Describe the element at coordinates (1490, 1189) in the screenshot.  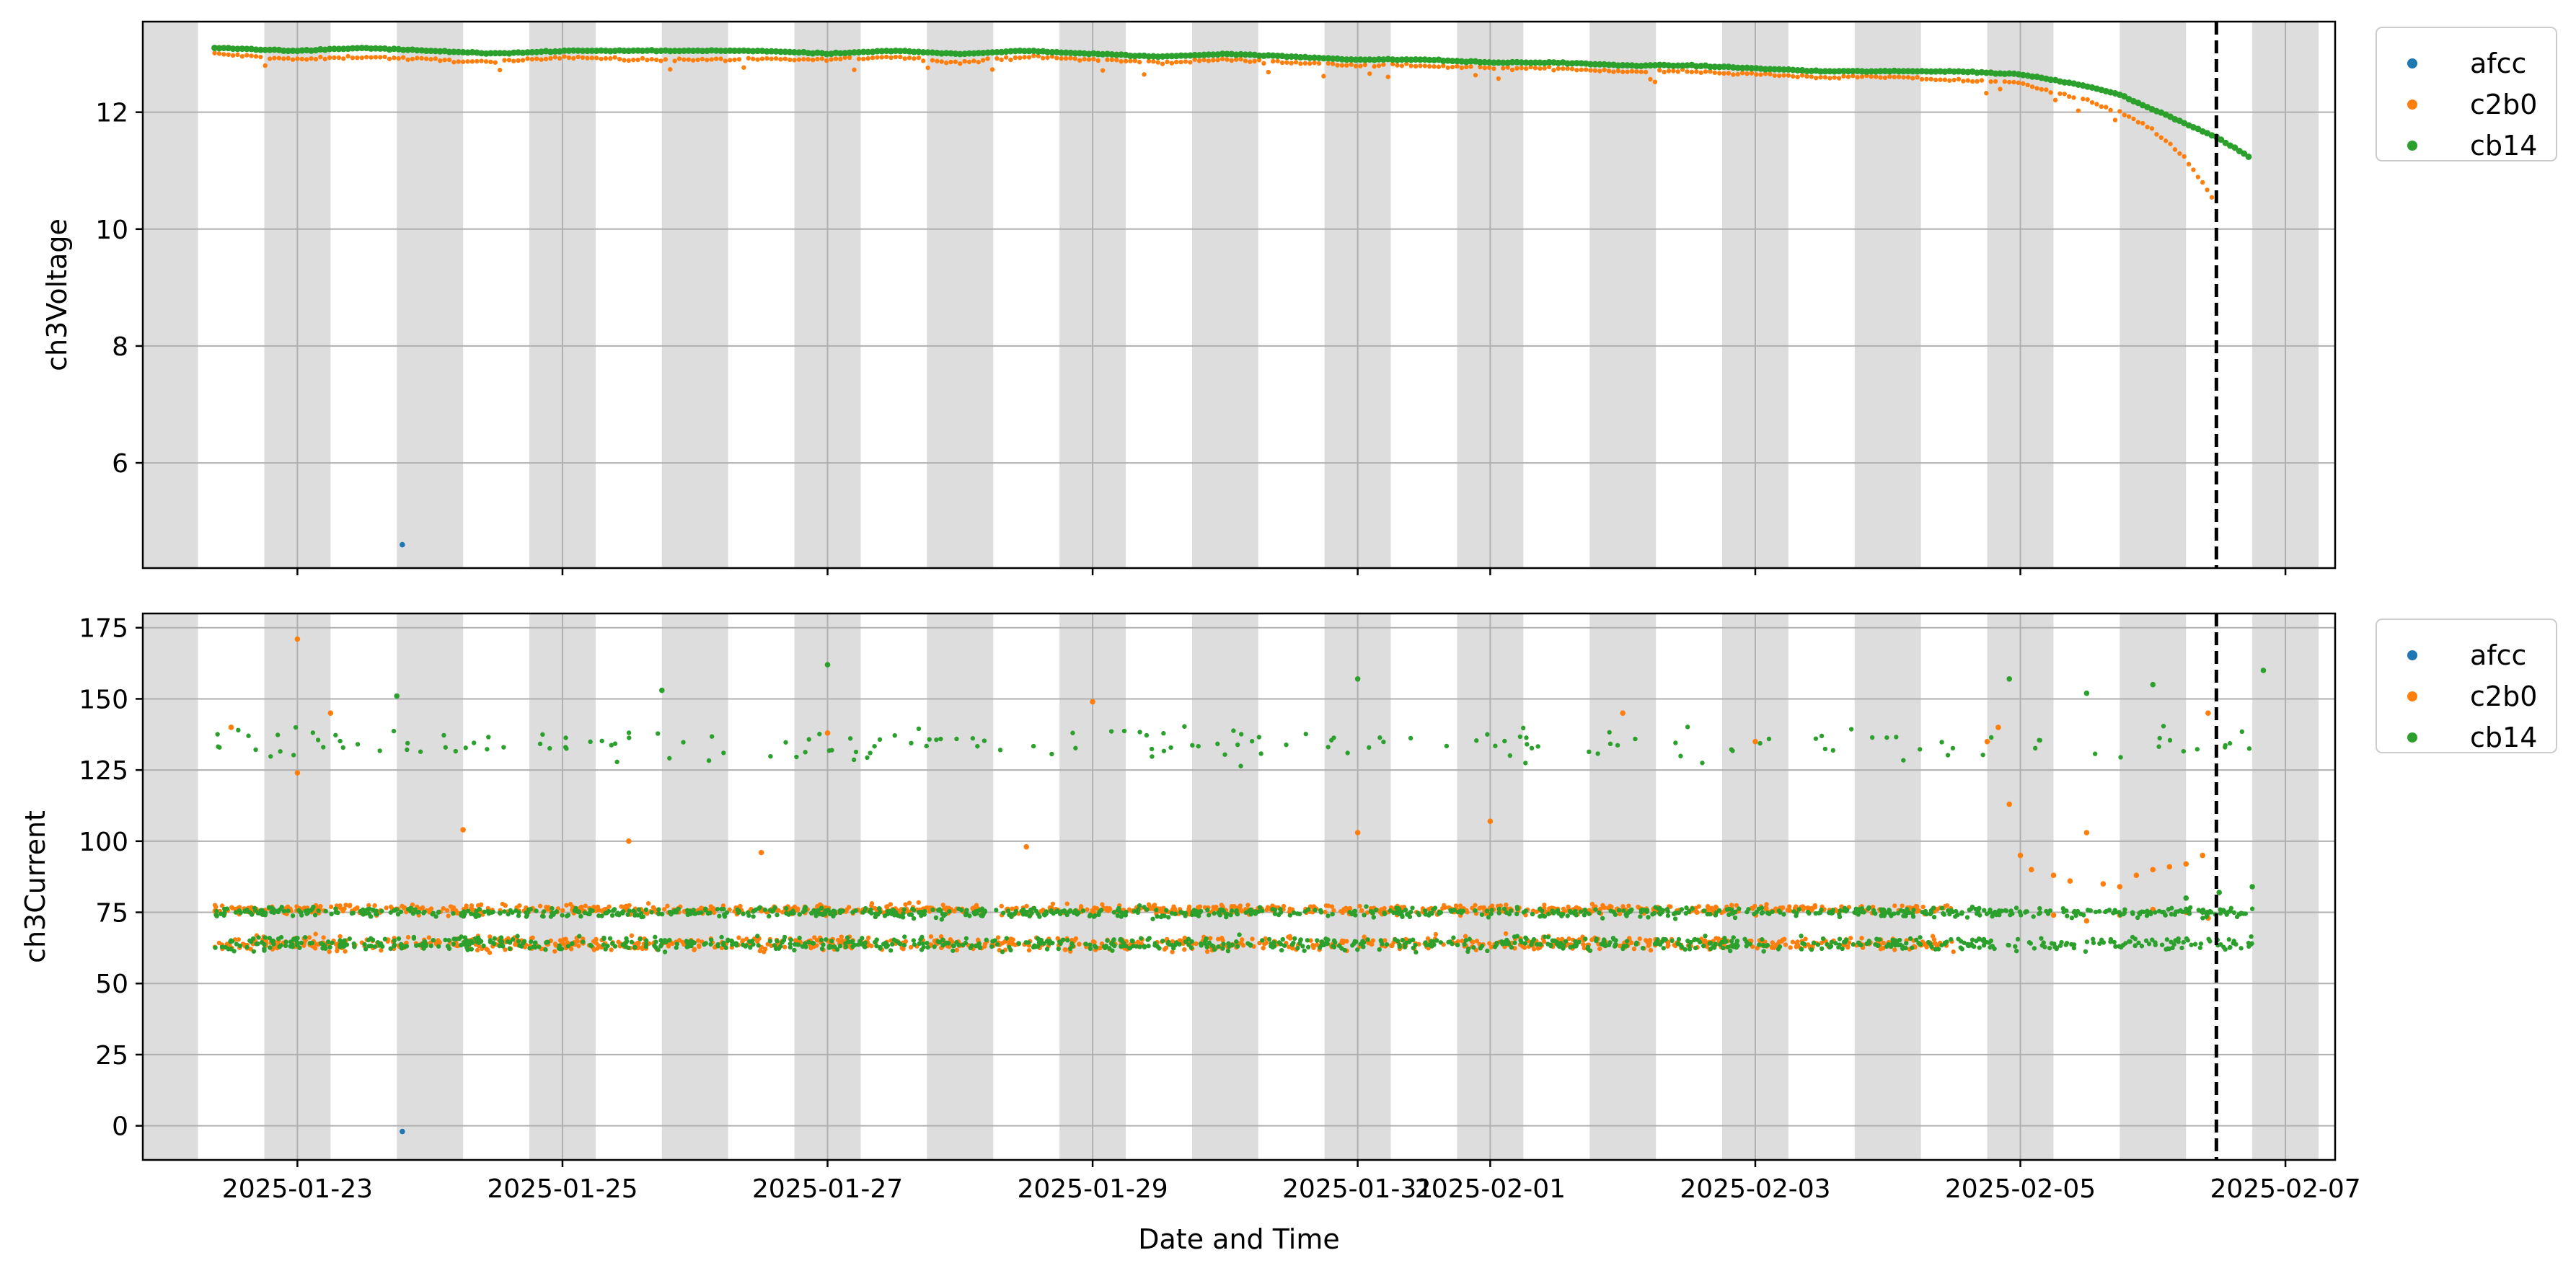
I see `current-x-tick-label: 2025-02-01` at that location.